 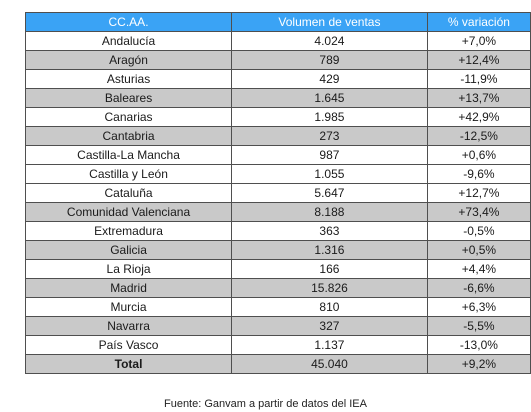 What do you see at coordinates (329, 136) in the screenshot?
I see `cell-sales: 273` at bounding box center [329, 136].